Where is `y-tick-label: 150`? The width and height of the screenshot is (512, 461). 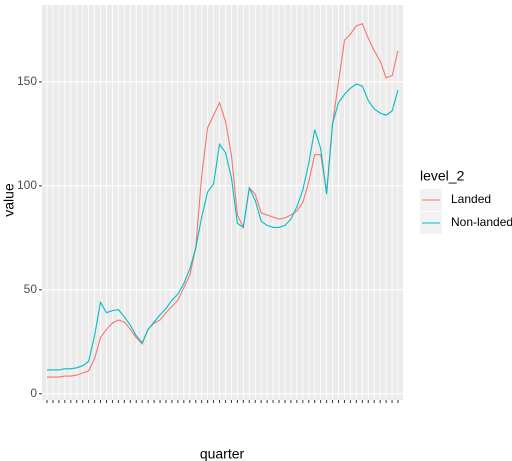 y-tick-label: 150 is located at coordinates (27, 81).